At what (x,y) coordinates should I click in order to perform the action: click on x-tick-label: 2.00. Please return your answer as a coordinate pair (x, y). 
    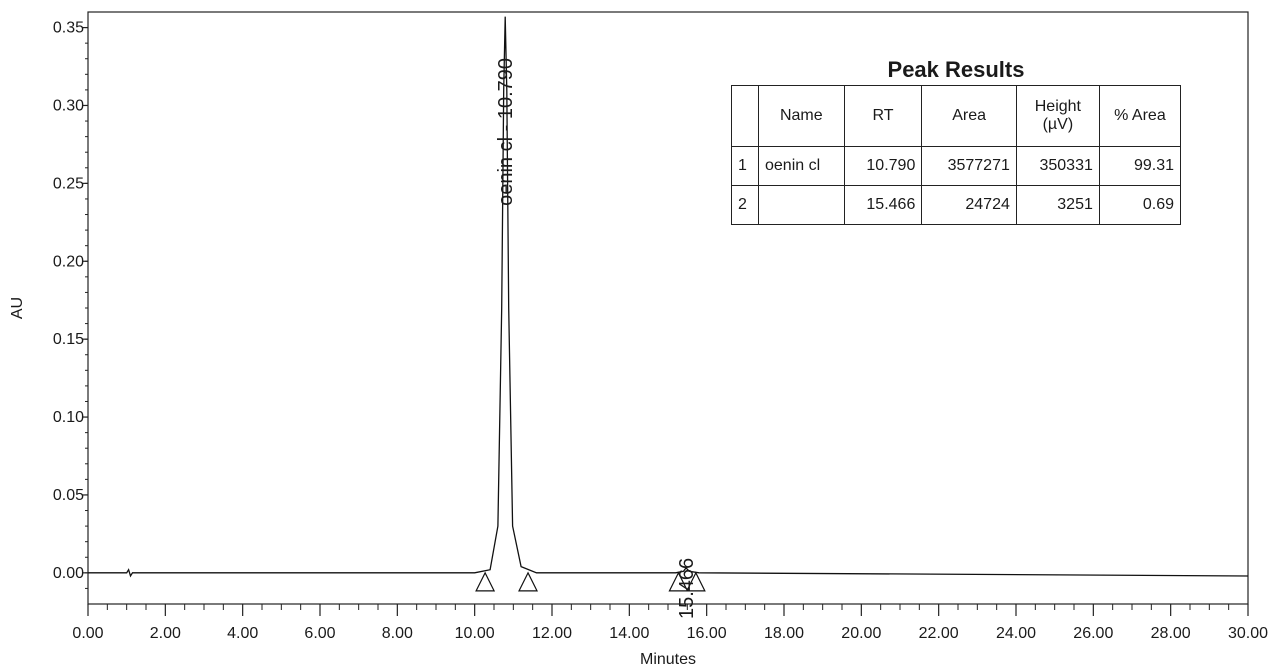
    Looking at the image, I should click on (165, 633).